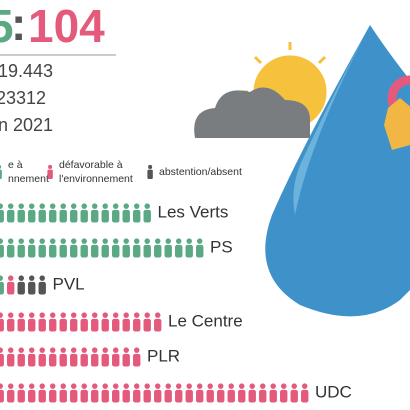  I want to click on party-label: PVL, so click(69, 283).